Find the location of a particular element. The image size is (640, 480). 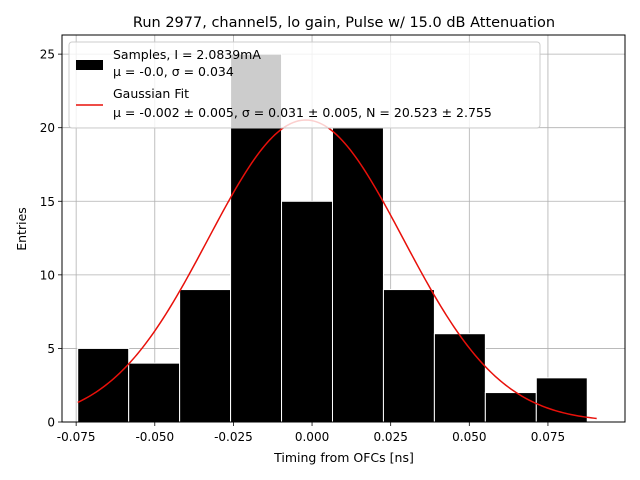

legend-box is located at coordinates (304, 85).